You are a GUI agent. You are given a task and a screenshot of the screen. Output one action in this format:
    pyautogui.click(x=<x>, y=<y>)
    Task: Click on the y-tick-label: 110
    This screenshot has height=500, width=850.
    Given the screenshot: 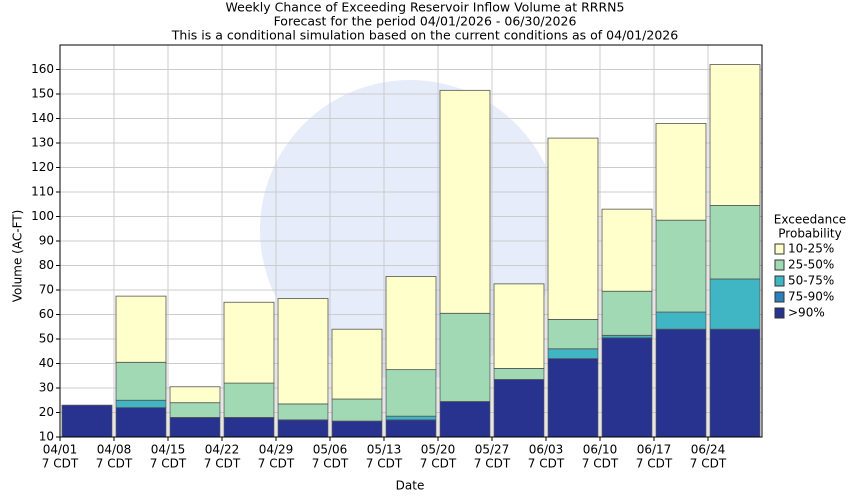 What is the action you would take?
    pyautogui.click(x=42, y=192)
    